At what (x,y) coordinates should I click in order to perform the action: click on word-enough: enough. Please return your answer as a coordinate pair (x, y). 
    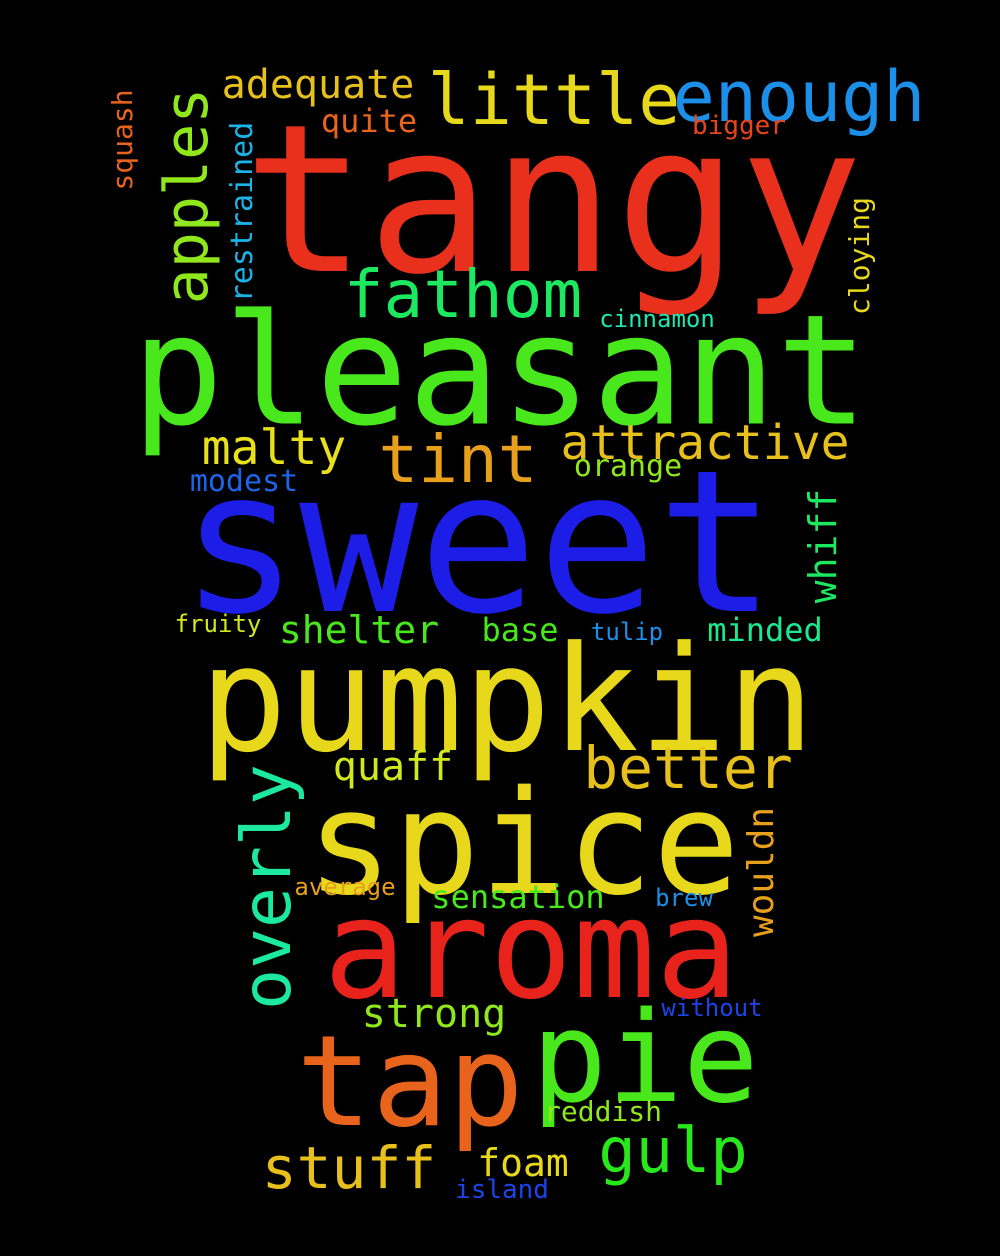
    Looking at the image, I should click on (799, 97).